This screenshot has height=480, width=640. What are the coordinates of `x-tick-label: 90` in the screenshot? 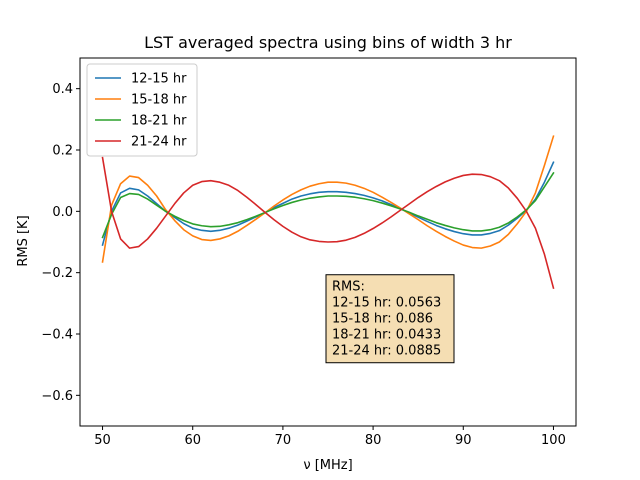 It's located at (463, 440).